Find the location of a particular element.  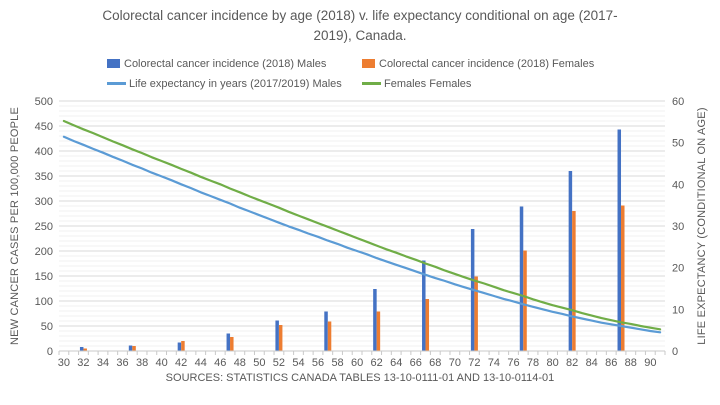

legend-item-incidence-males: Colorectal cancer incidence (2018) Males is located at coordinates (216, 63).